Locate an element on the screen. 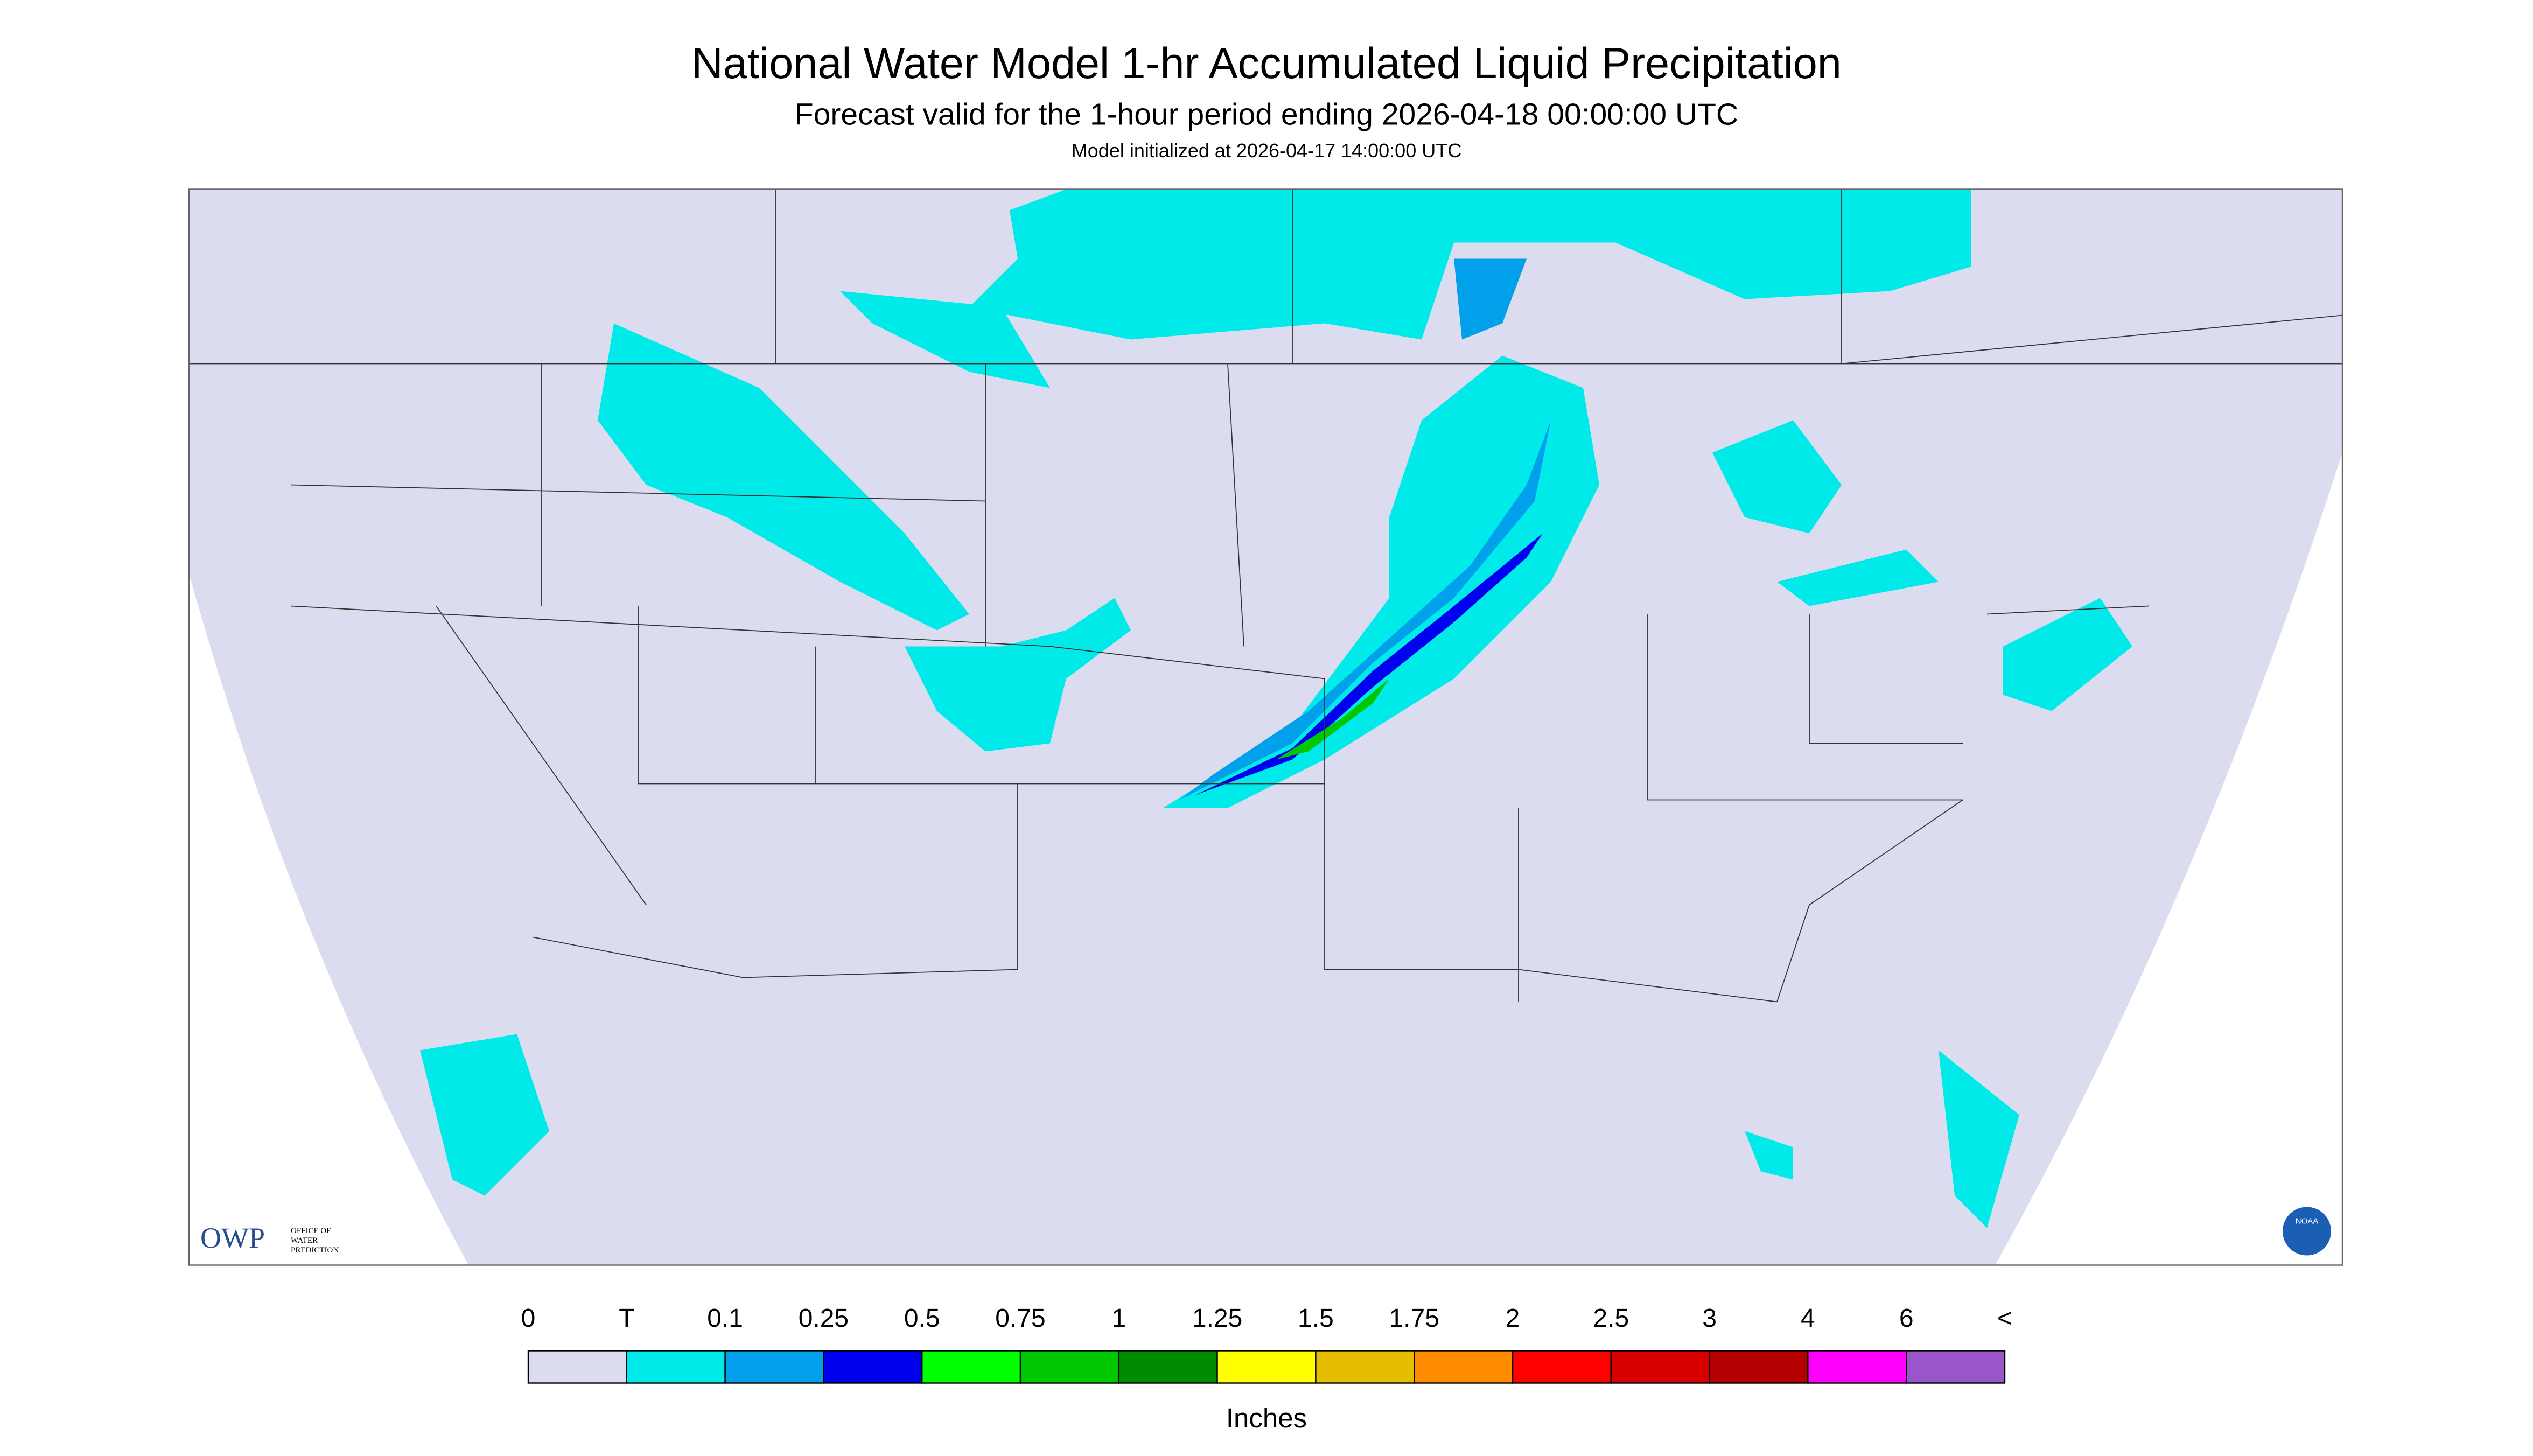 This screenshot has height=1456, width=2533. owp-office: WATER is located at coordinates (304, 1240).